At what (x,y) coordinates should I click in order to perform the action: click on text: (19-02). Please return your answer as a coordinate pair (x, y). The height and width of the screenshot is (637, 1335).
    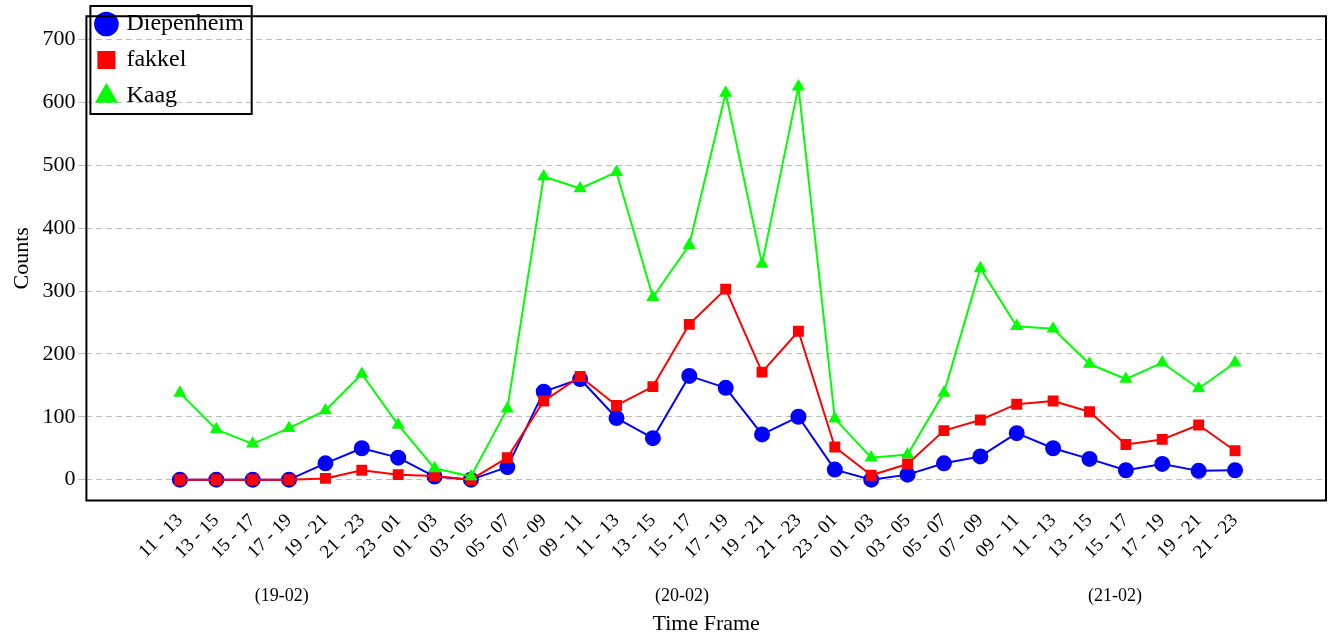
    Looking at the image, I should click on (281, 595).